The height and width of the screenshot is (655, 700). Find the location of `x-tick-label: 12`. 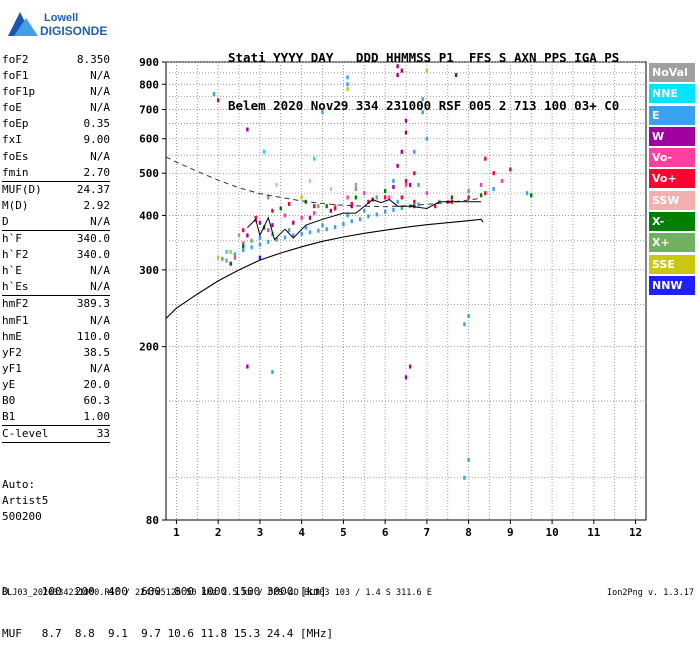

x-tick-label: 12 is located at coordinates (635, 532).